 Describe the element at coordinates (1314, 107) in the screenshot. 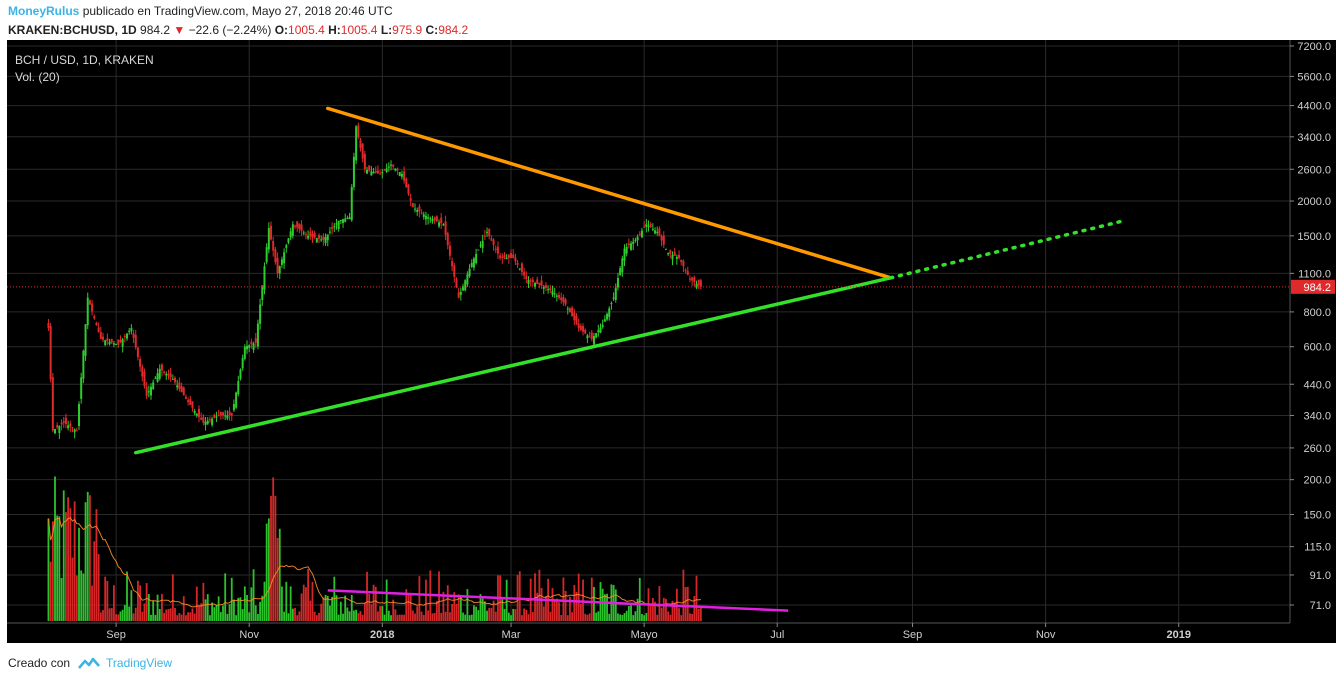

I see `price-tick-label: 4400.0` at that location.